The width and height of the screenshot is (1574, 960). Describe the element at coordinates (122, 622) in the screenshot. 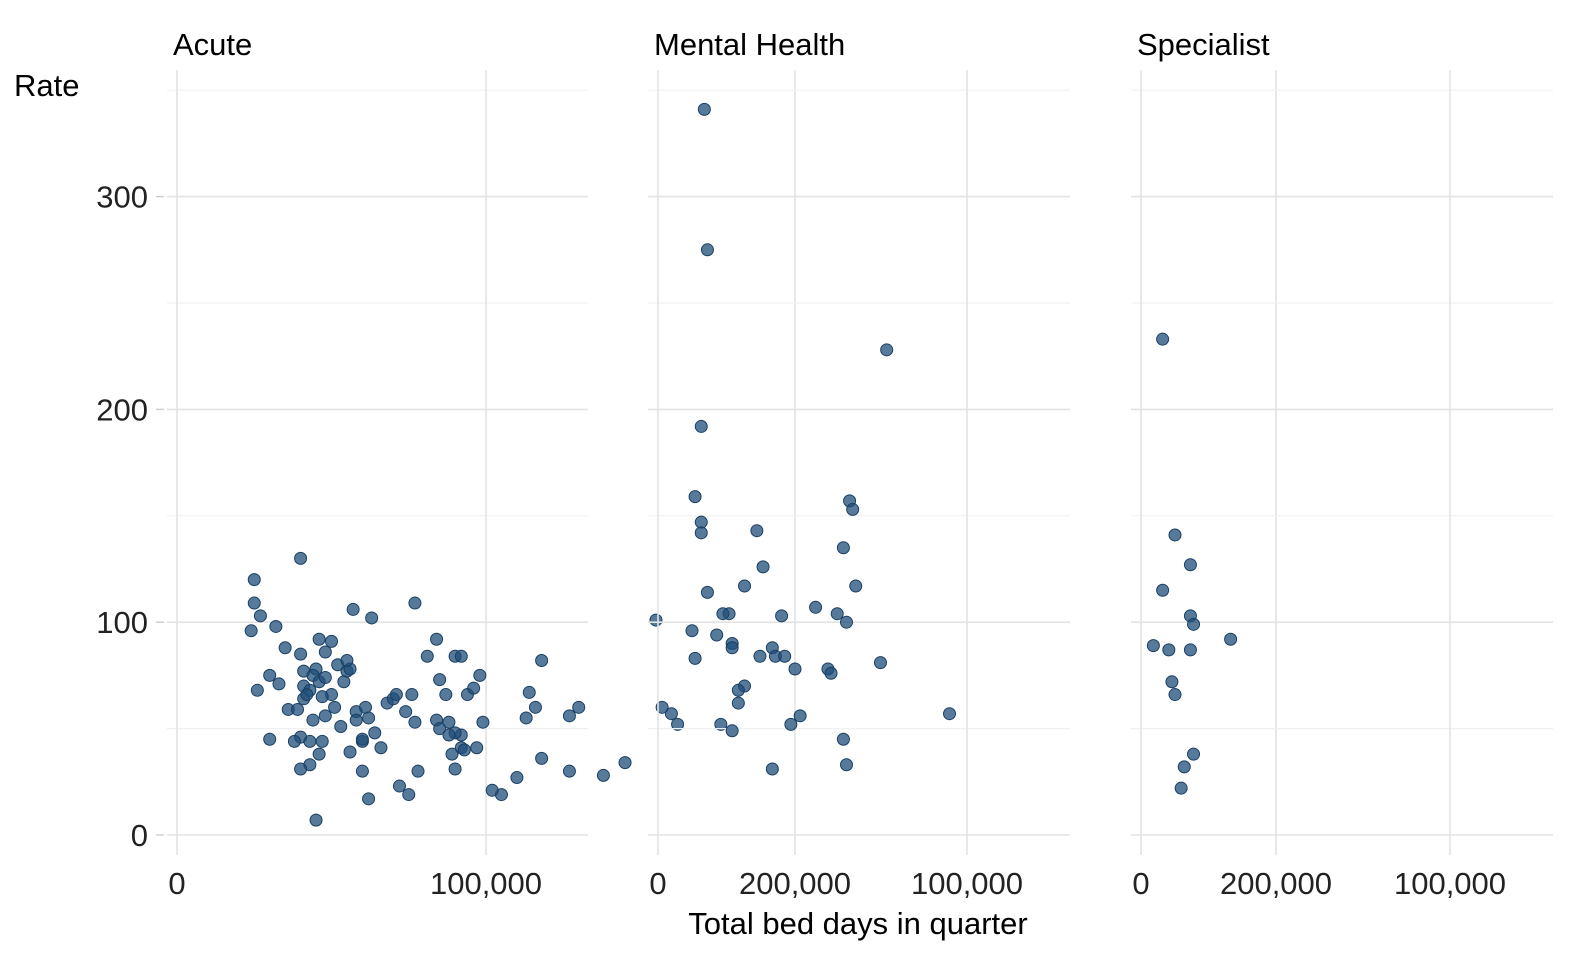

I see `y-tick-label: 100` at that location.